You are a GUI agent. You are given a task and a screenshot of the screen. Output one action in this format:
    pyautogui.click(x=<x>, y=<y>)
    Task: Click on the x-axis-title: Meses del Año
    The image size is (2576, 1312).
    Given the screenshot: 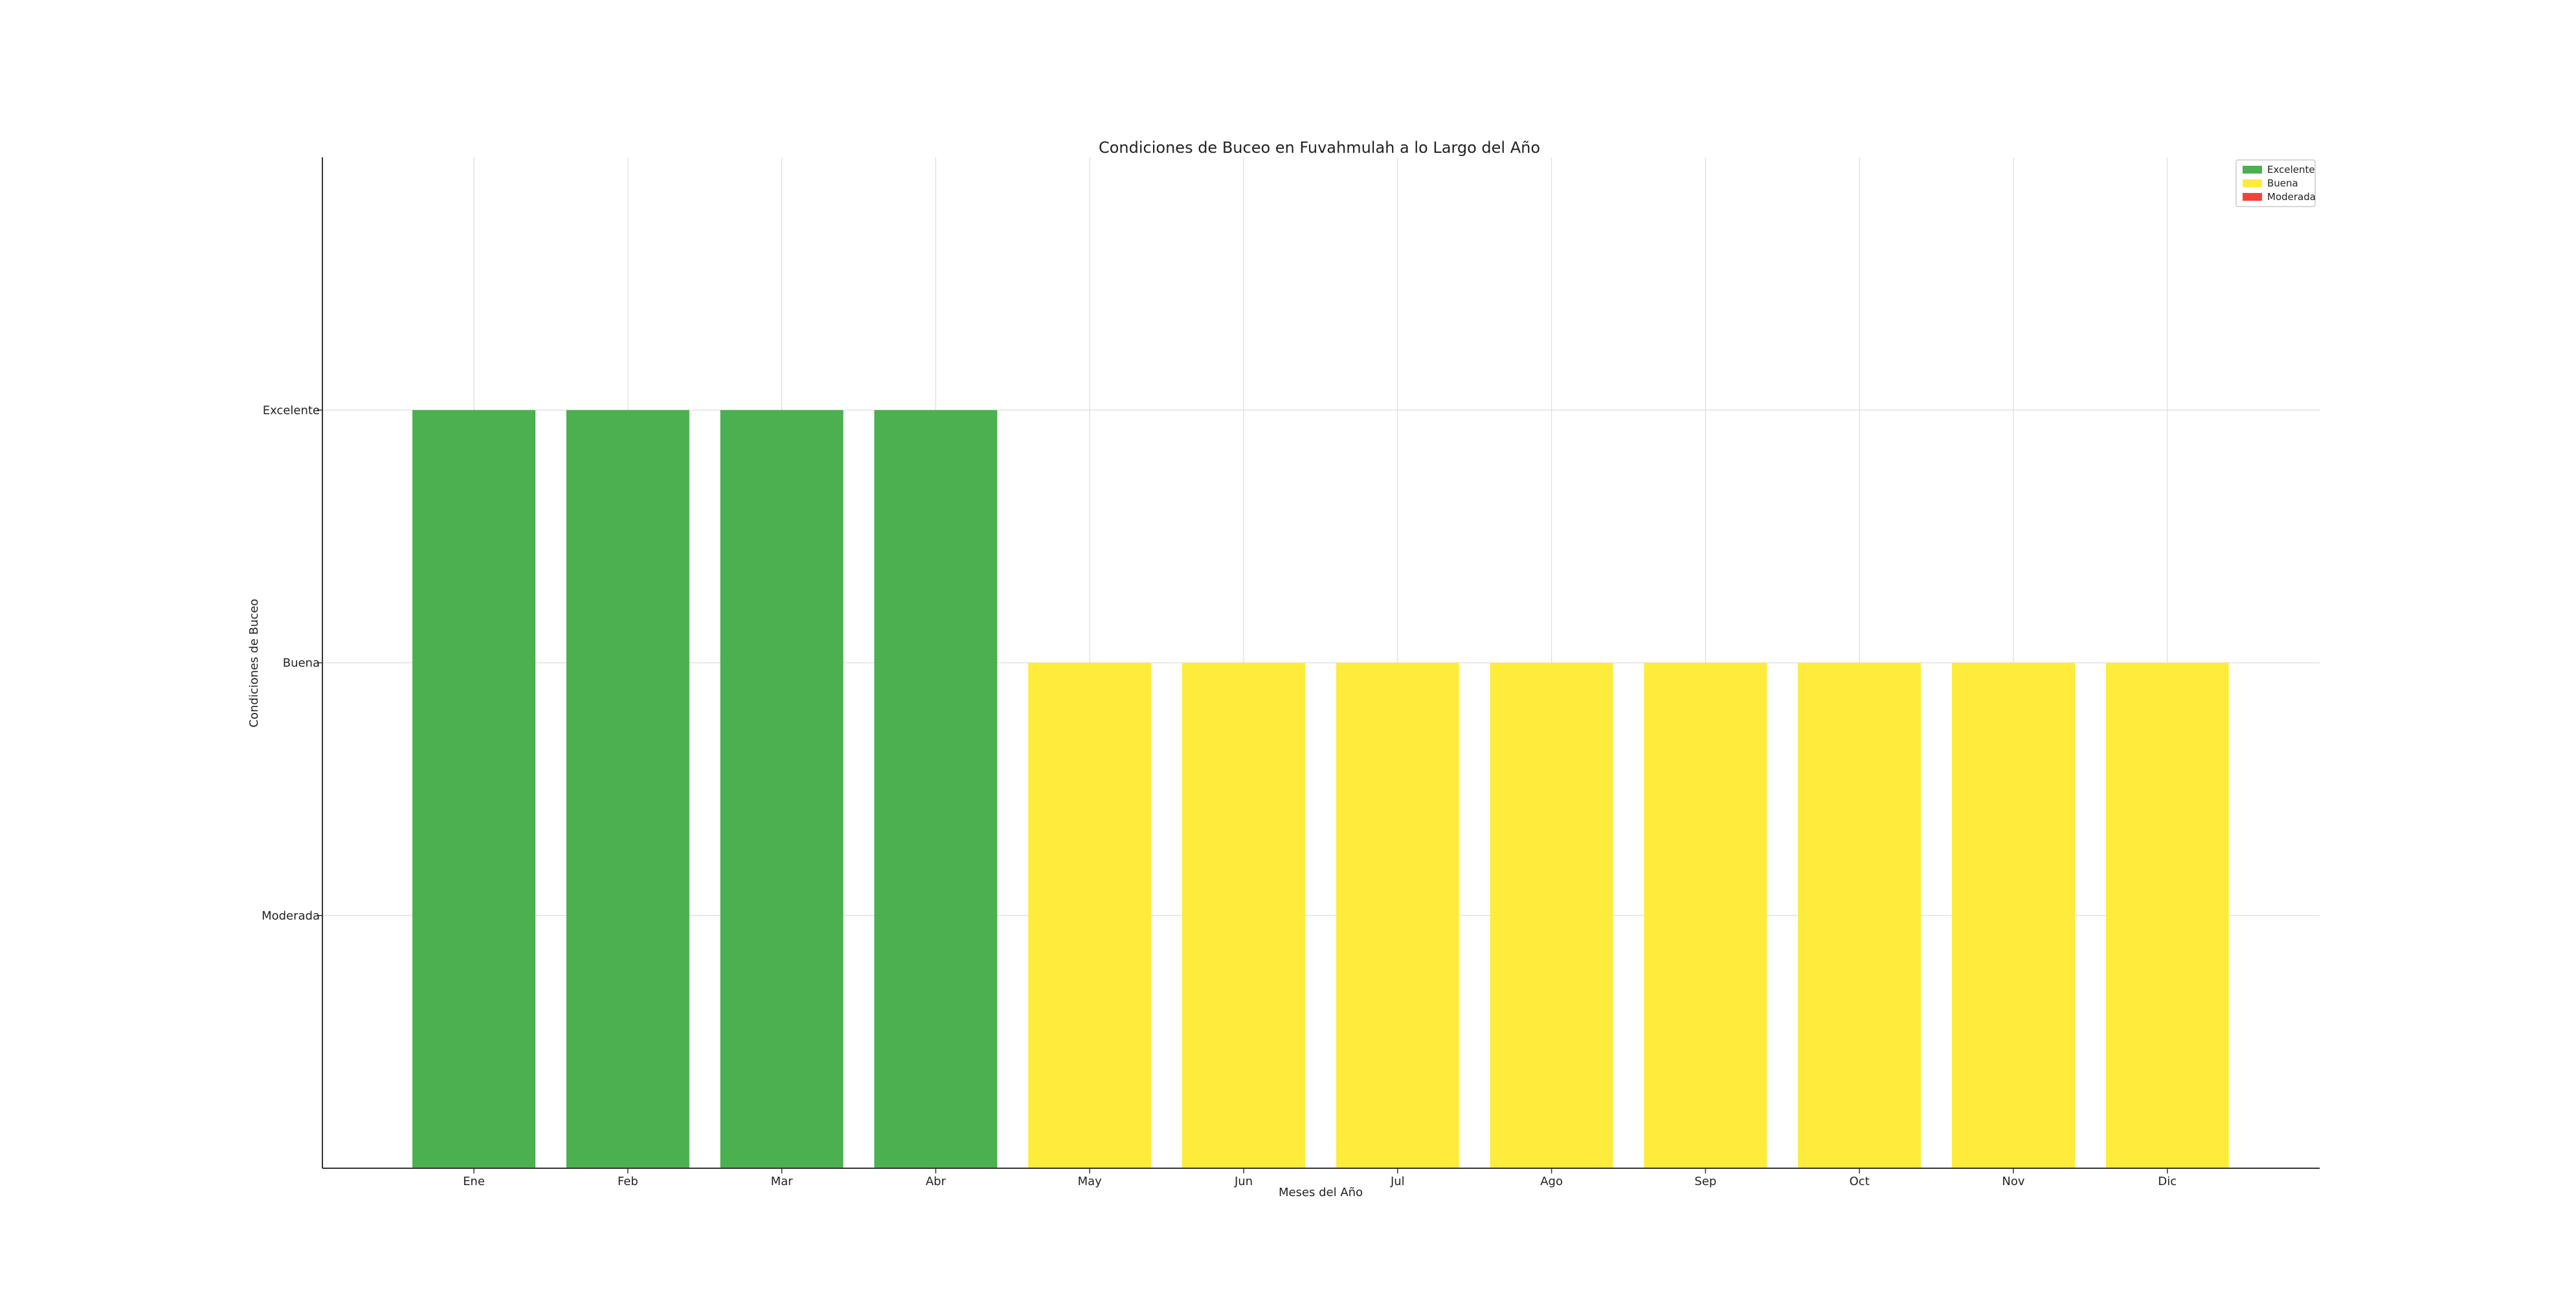 What is the action you would take?
    pyautogui.click(x=1321, y=1192)
    